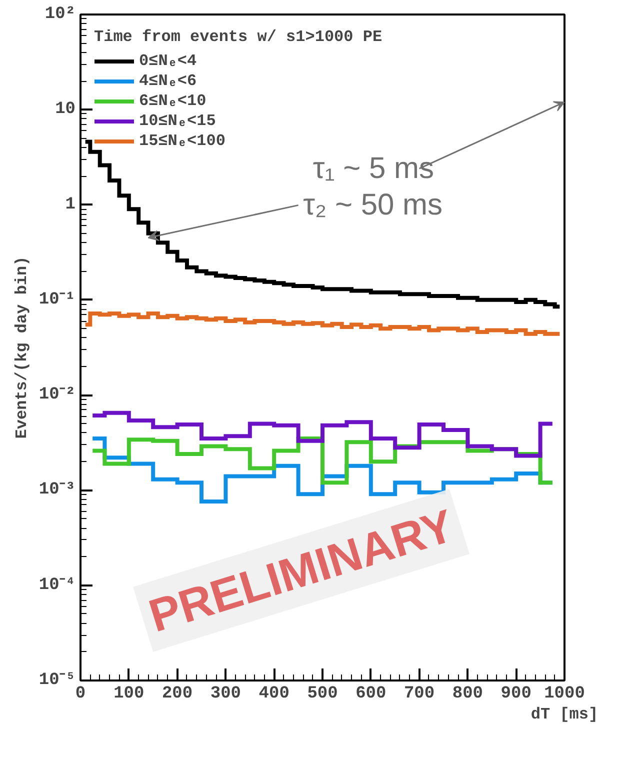 Image resolution: width=625 pixels, height=757 pixels. Describe the element at coordinates (182, 141) in the screenshot. I see `legend-label: 15≤Nₑ<100` at that location.